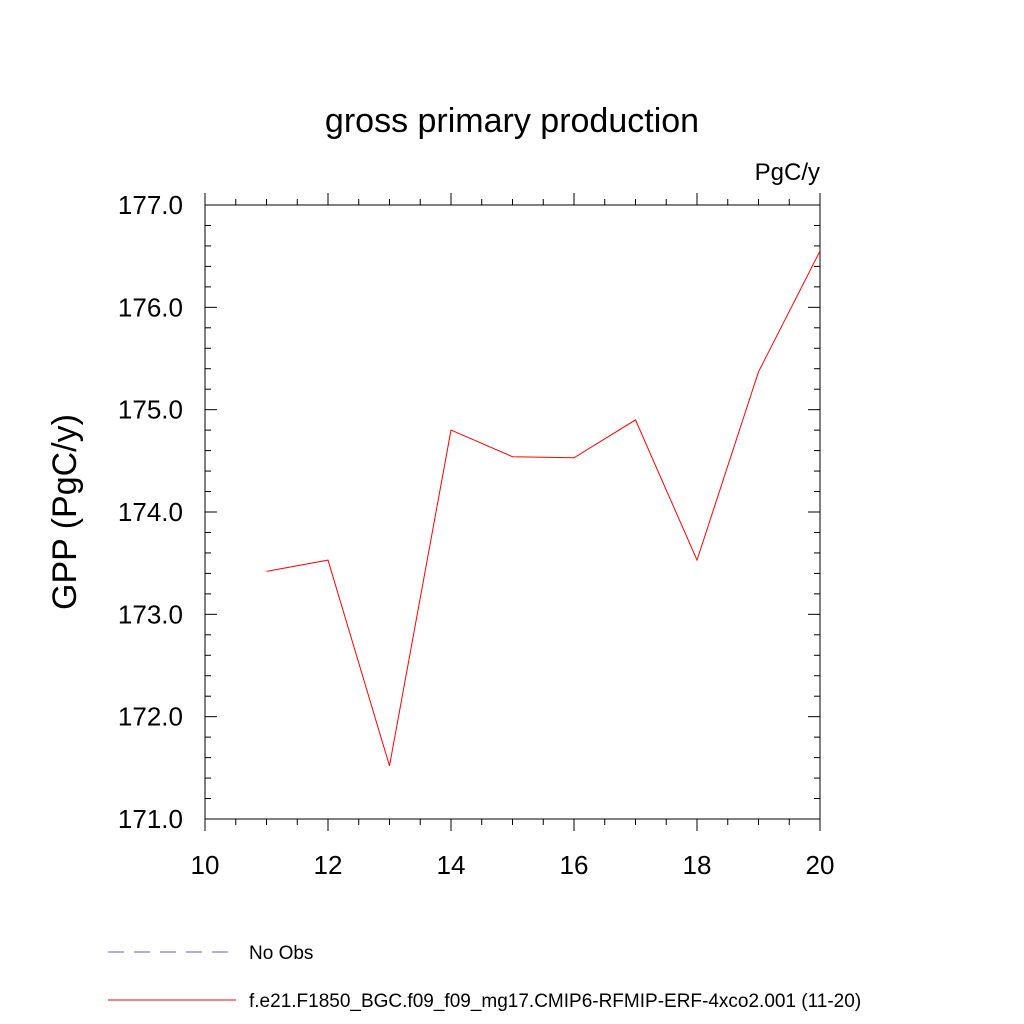 This screenshot has height=1024, width=1024. Describe the element at coordinates (451, 865) in the screenshot. I see `x-tick-label: 14` at that location.